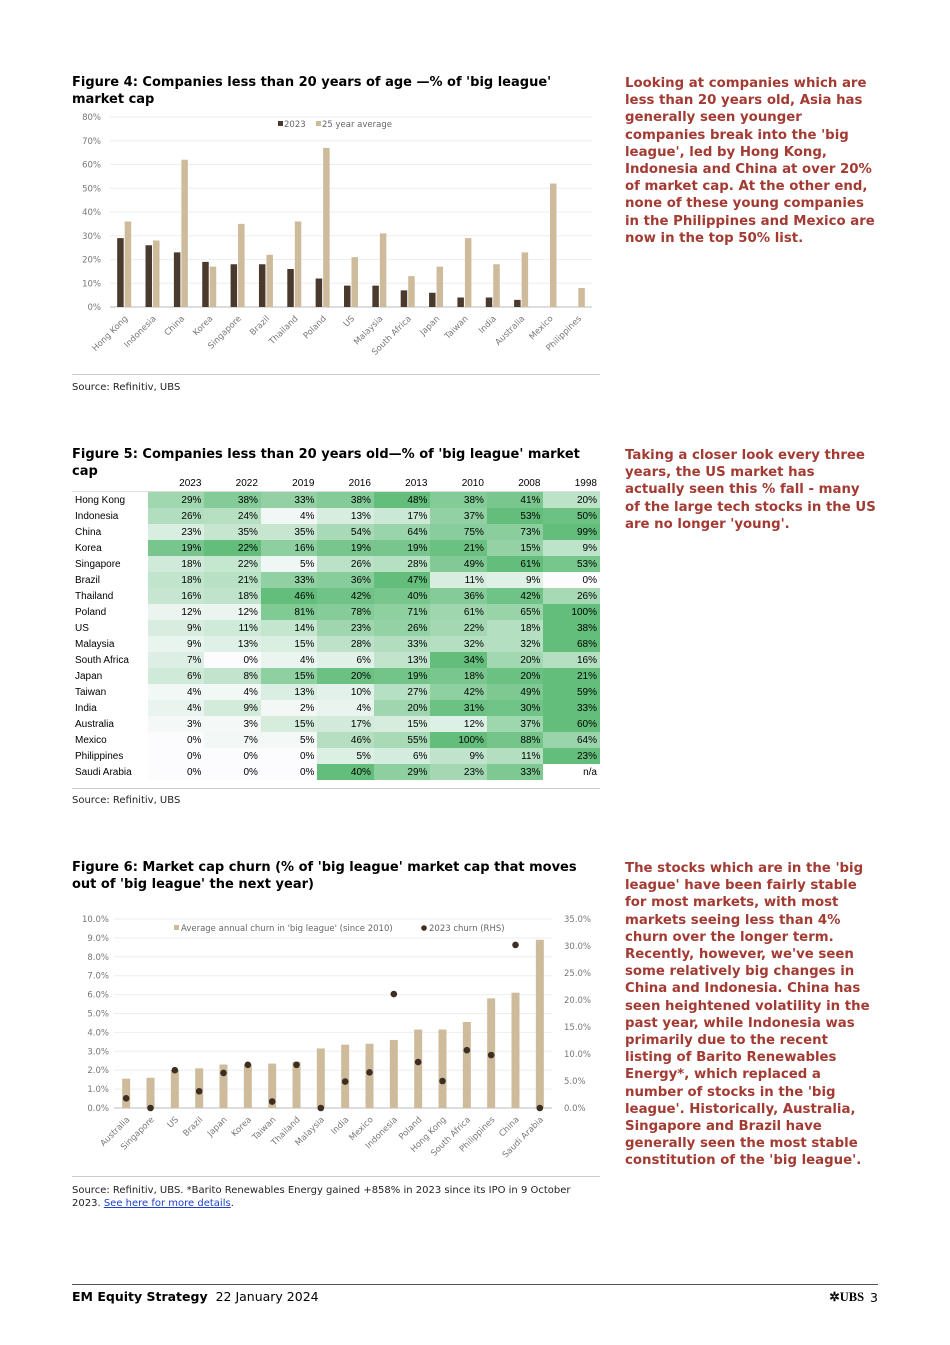 The height and width of the screenshot is (1345, 950). I want to click on table-cell: 26%, so click(402, 628).